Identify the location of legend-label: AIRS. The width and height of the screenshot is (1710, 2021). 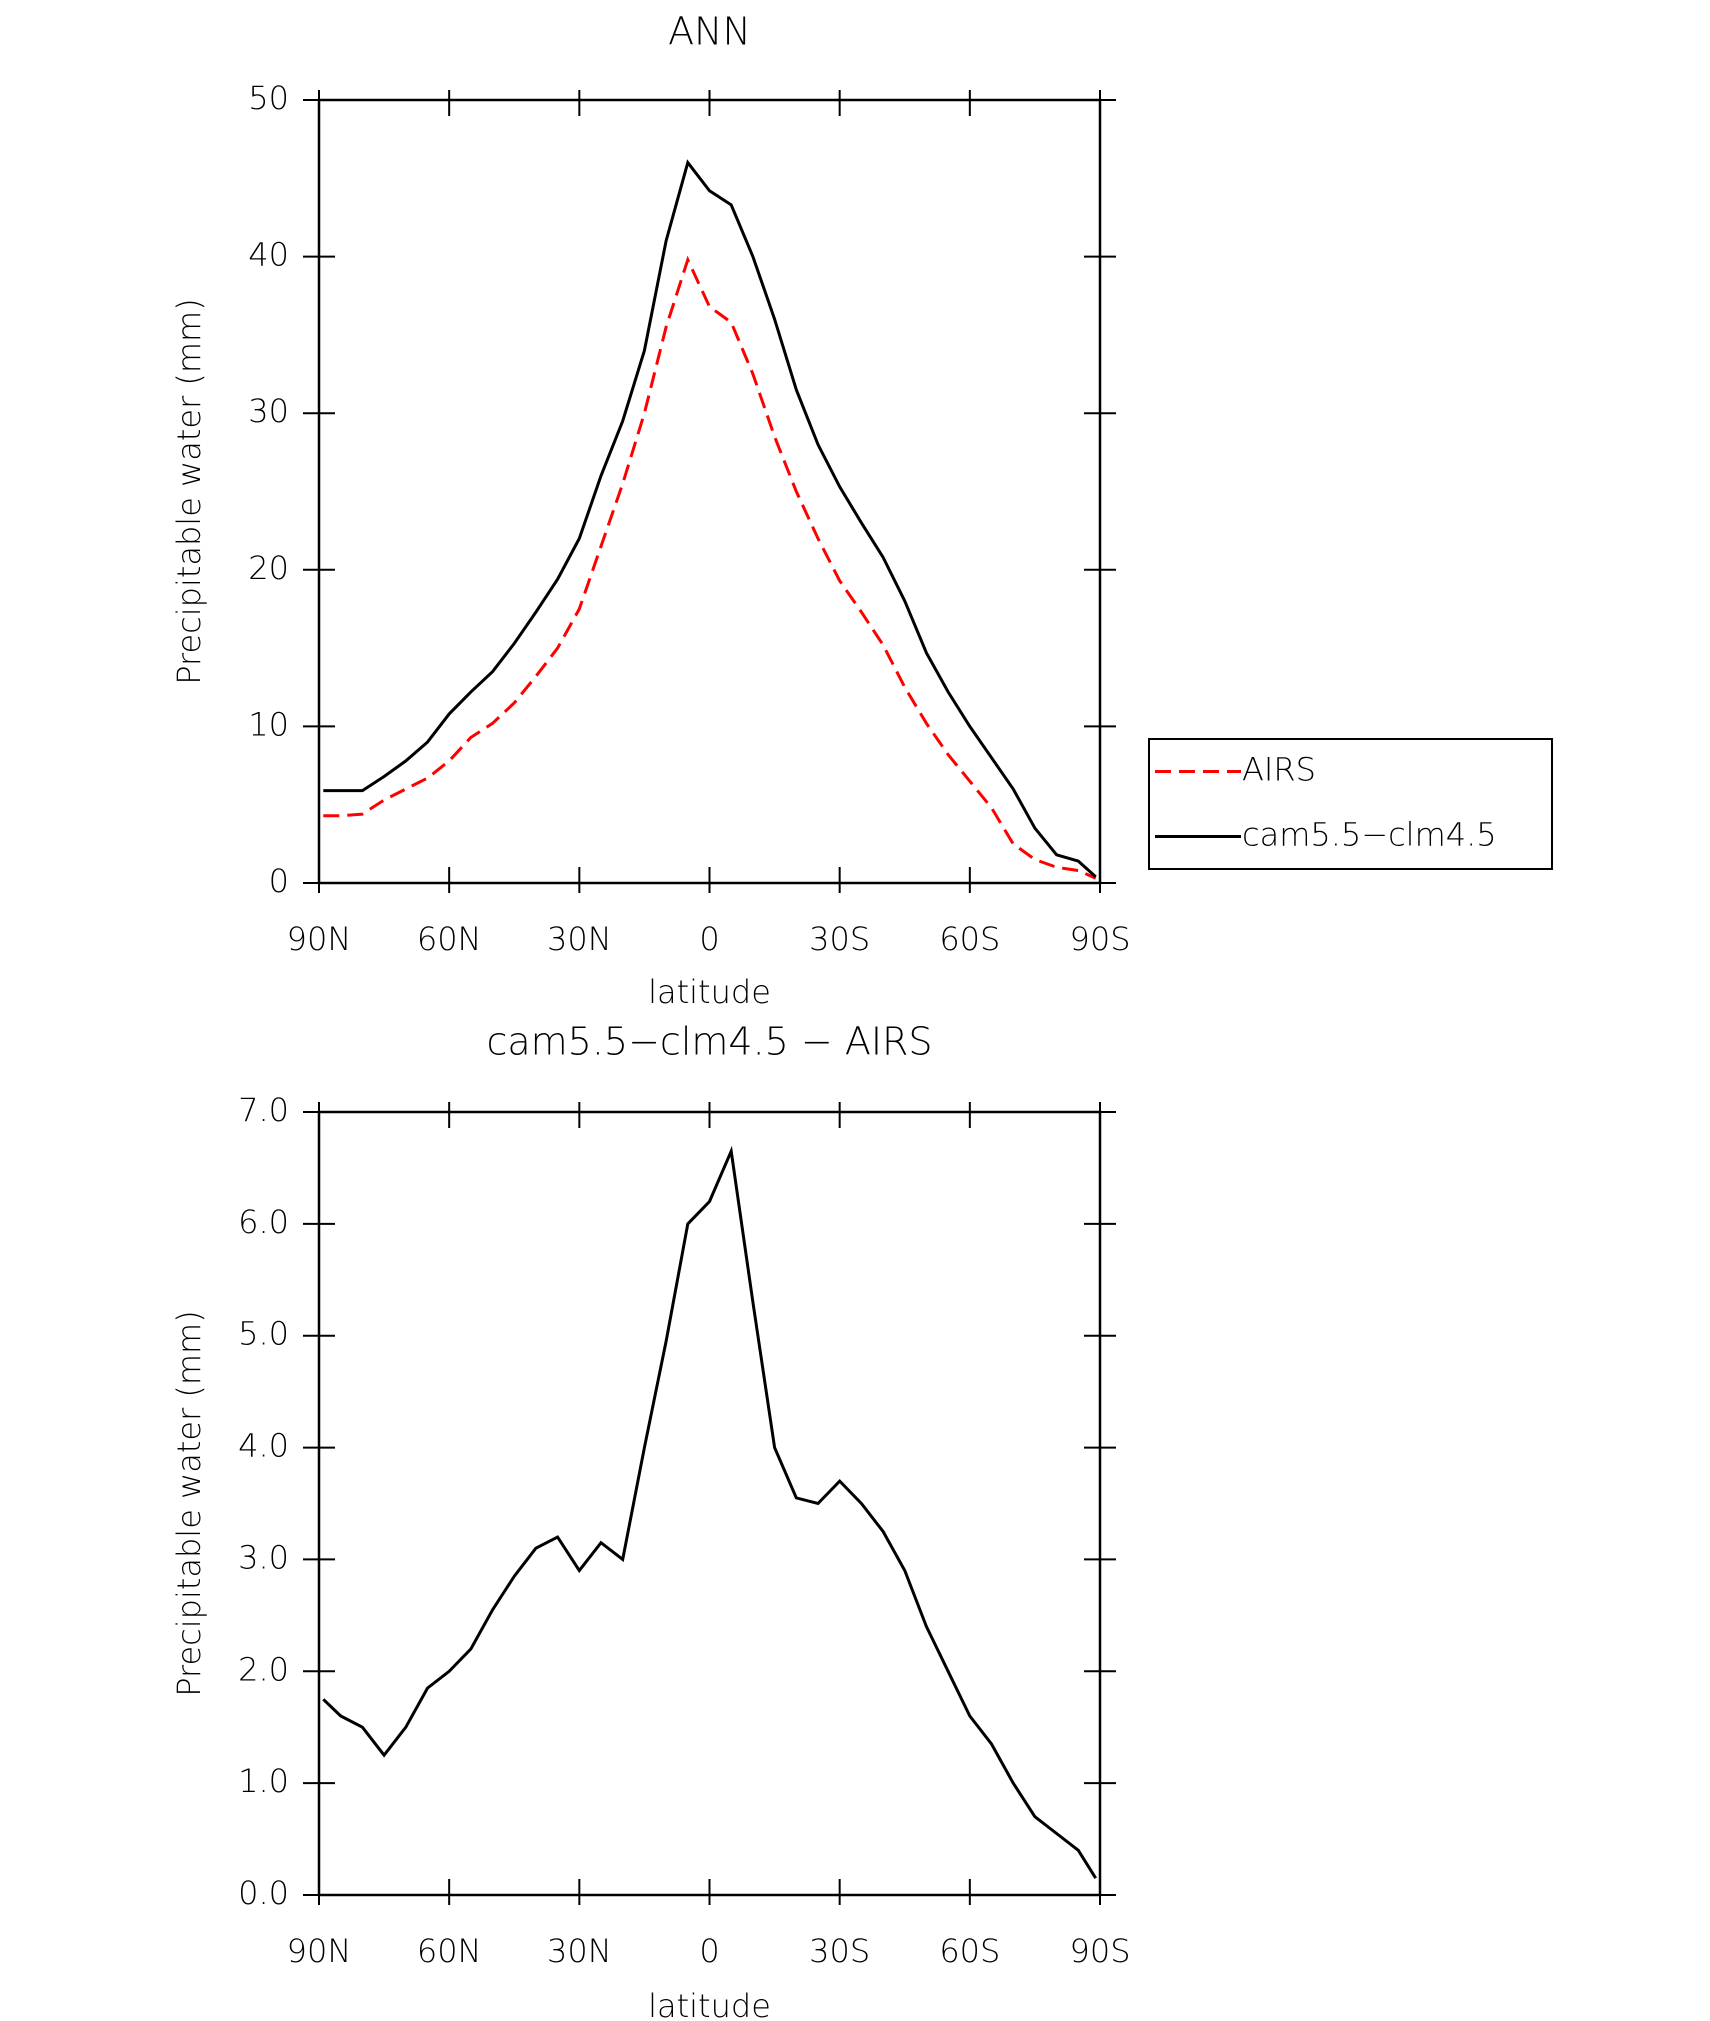
(1279, 770).